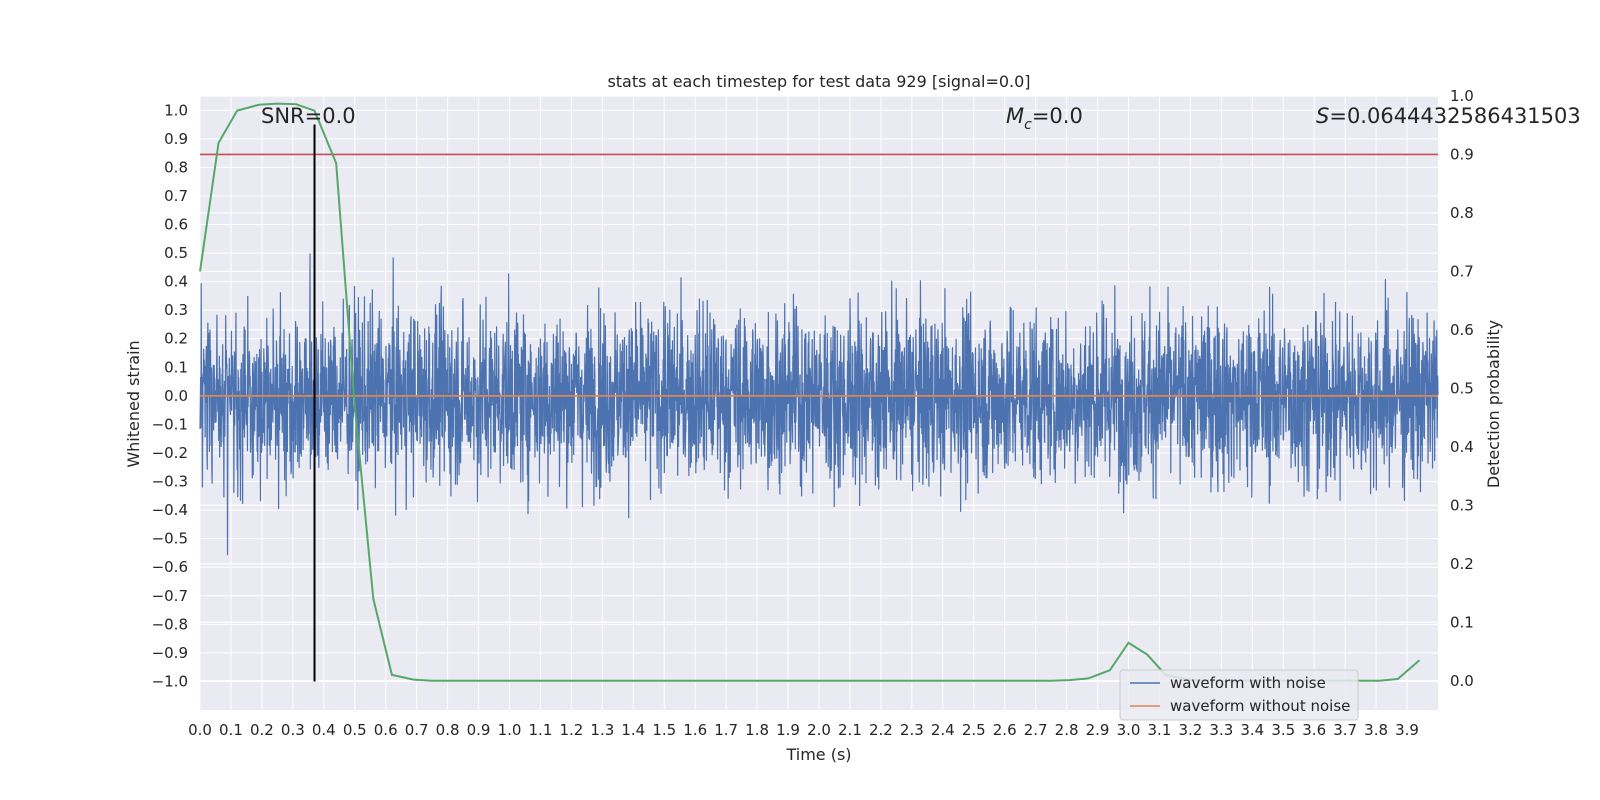 Image resolution: width=1600 pixels, height=800 pixels. Describe the element at coordinates (1462, 154) in the screenshot. I see `y-tick-label-right: 0.9` at that location.